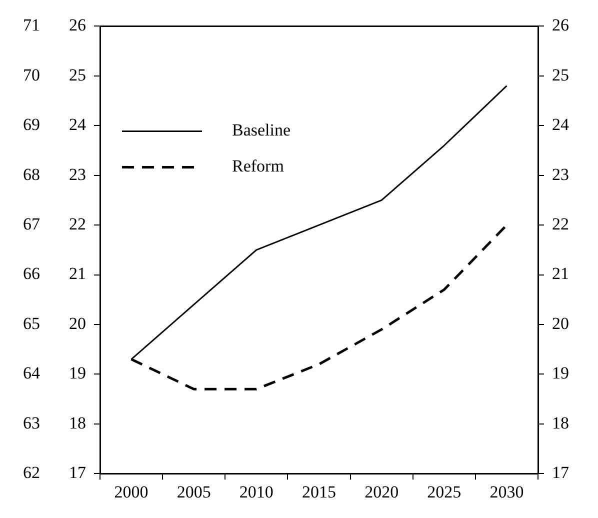 The image size is (598, 518). I want to click on y3-tick-label: 70, so click(31, 74).